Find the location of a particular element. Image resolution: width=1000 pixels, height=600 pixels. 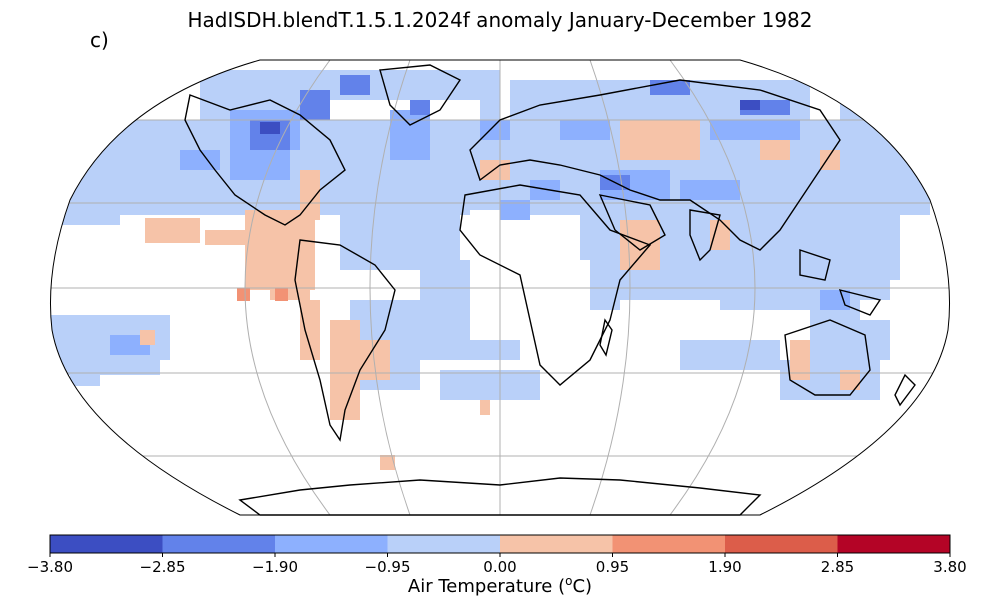

colorbar-tick-label: 0.00 is located at coordinates (500, 567).